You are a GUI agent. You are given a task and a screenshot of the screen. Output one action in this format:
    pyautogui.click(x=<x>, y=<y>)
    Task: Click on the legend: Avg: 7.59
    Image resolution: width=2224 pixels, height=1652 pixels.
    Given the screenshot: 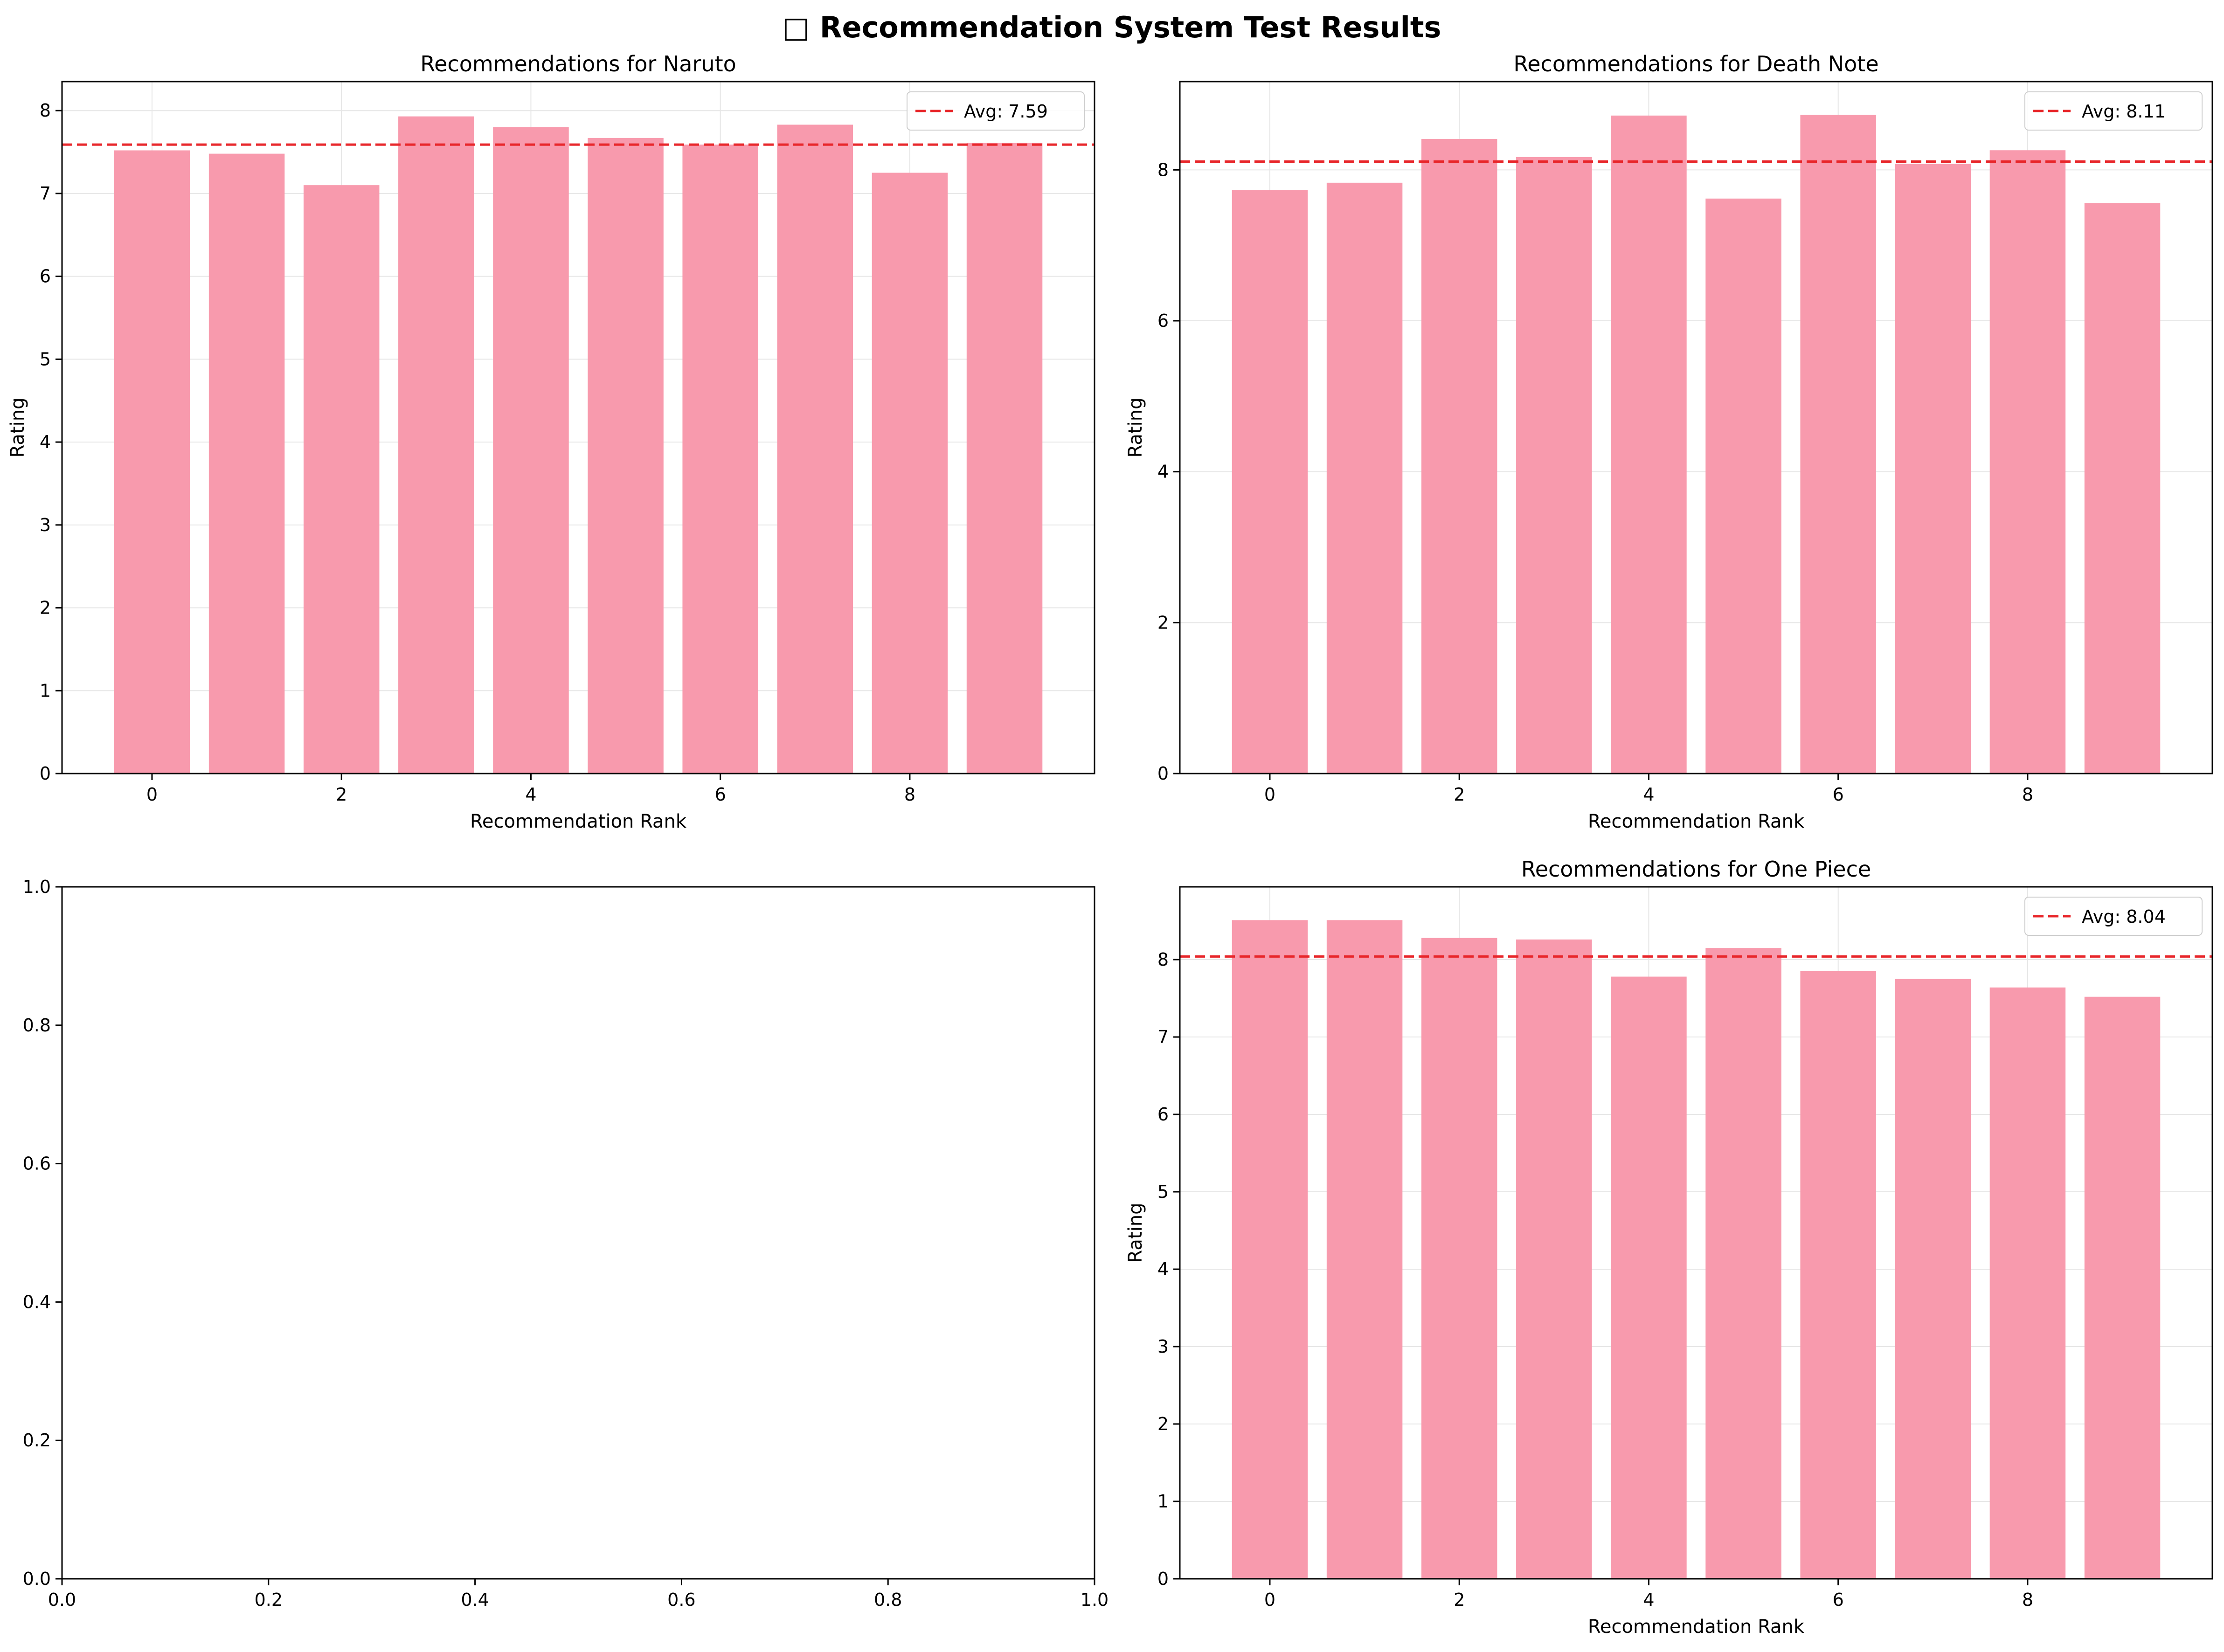 What is the action you would take?
    pyautogui.click(x=996, y=111)
    